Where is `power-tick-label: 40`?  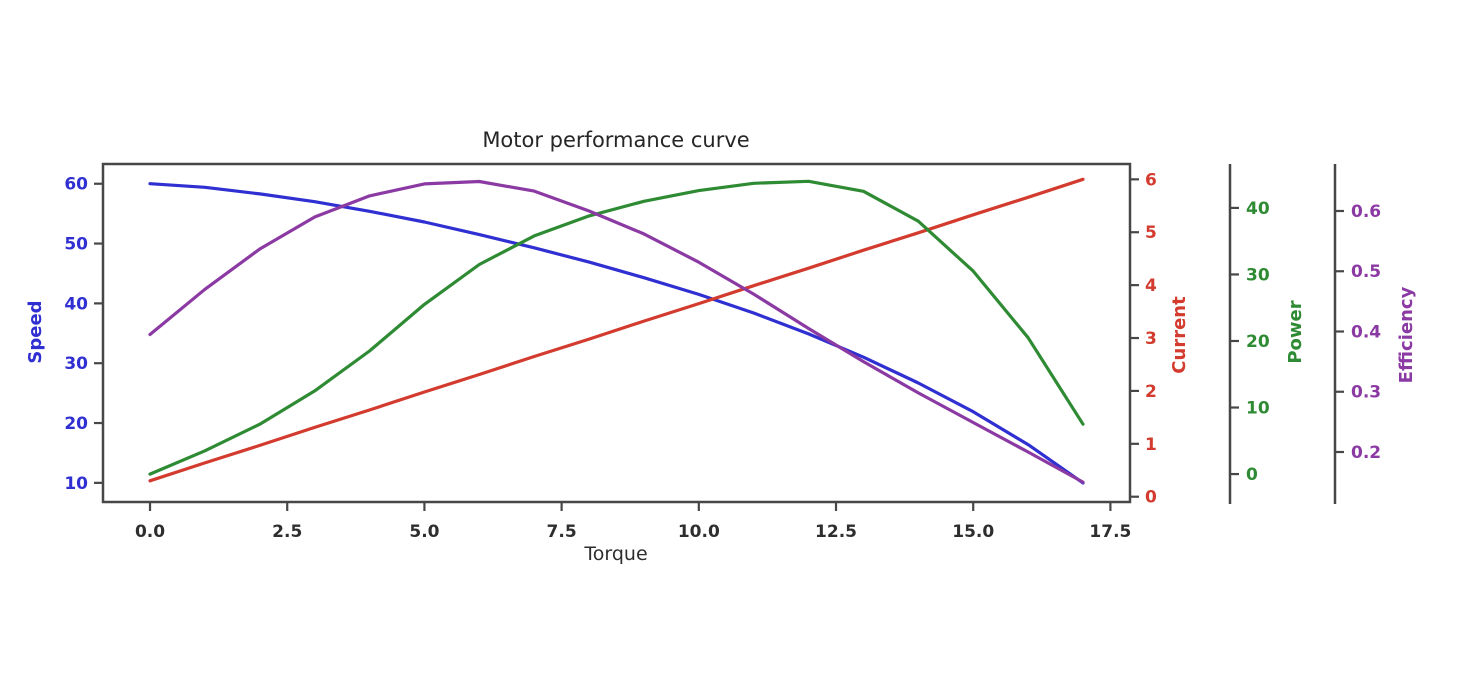
power-tick-label: 40 is located at coordinates (1258, 209).